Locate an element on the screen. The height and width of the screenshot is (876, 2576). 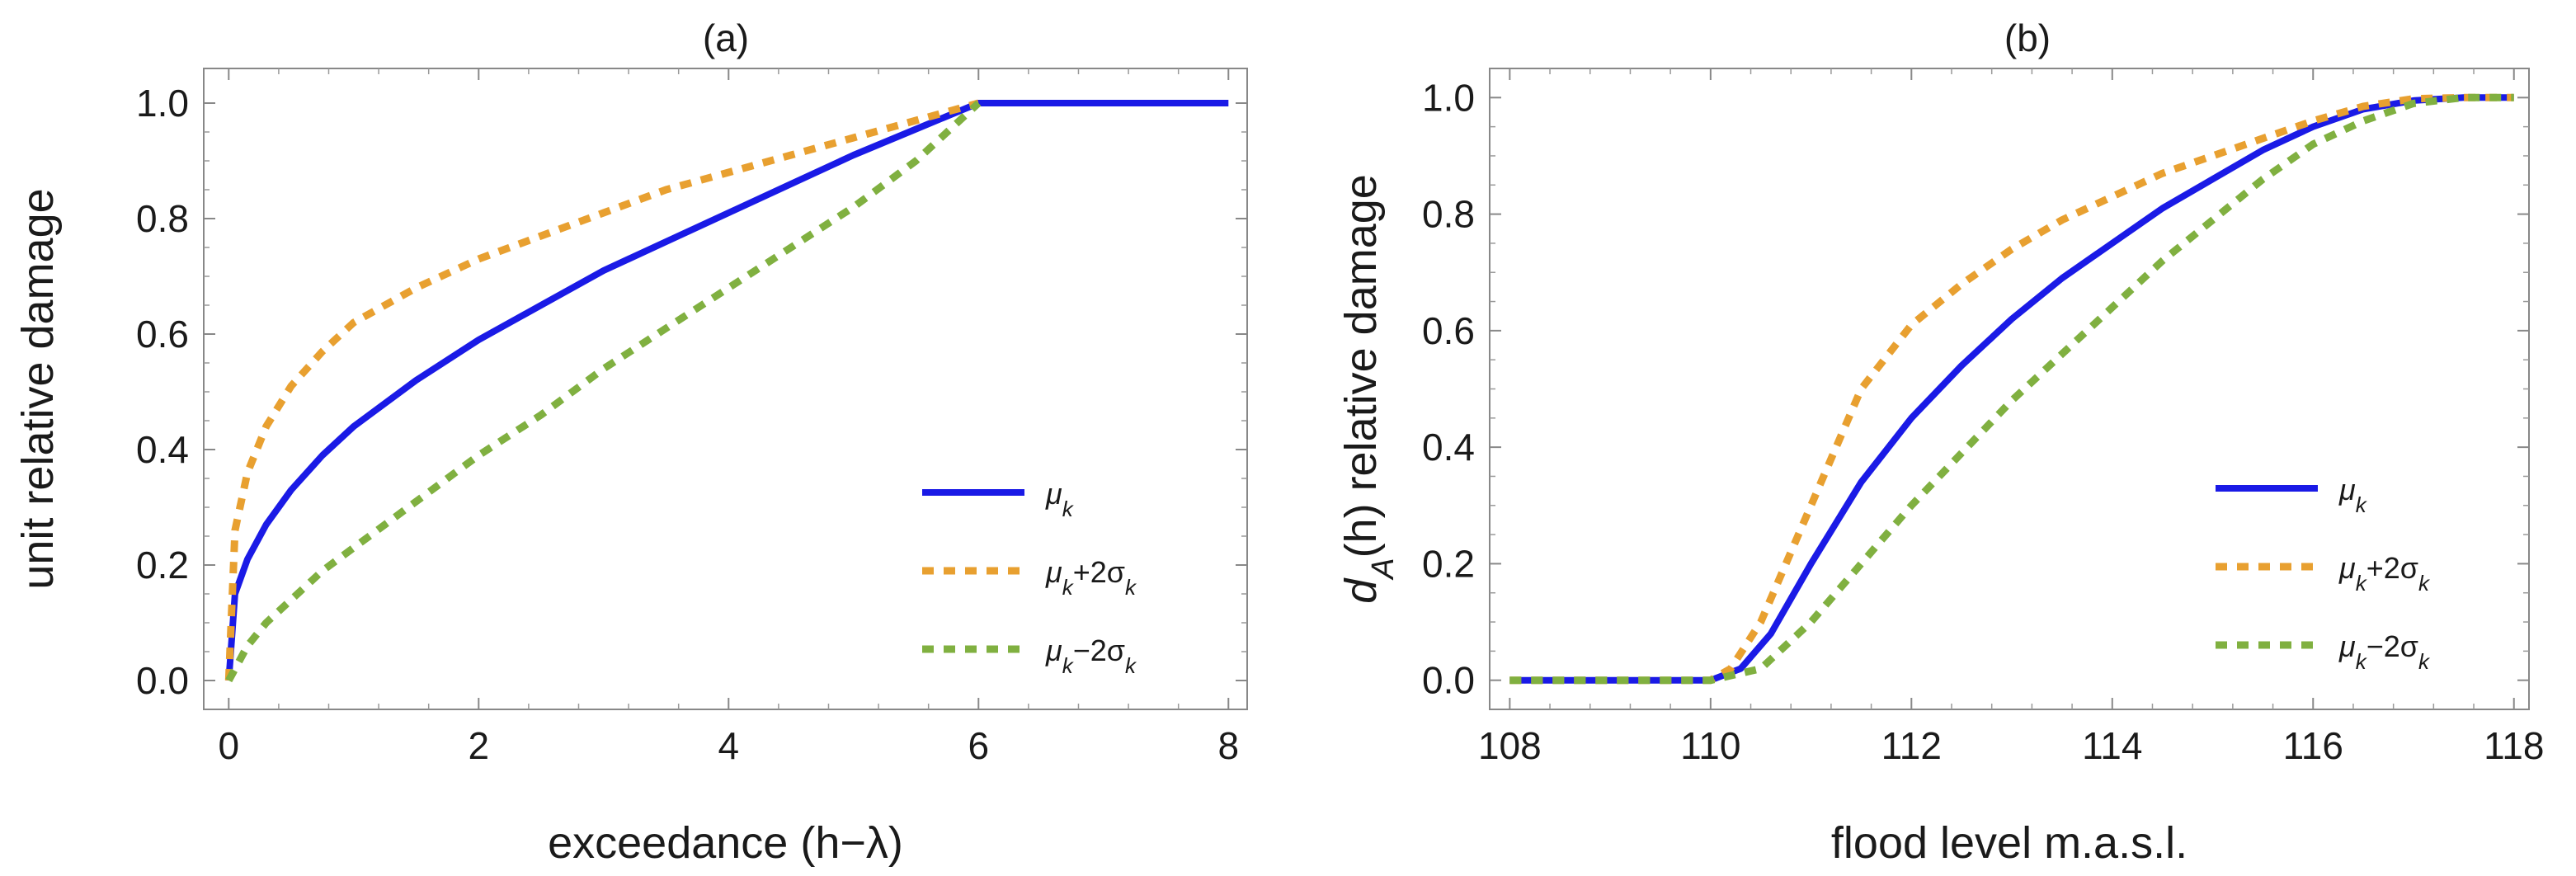
x-tick-label: 116 is located at coordinates (2313, 745).